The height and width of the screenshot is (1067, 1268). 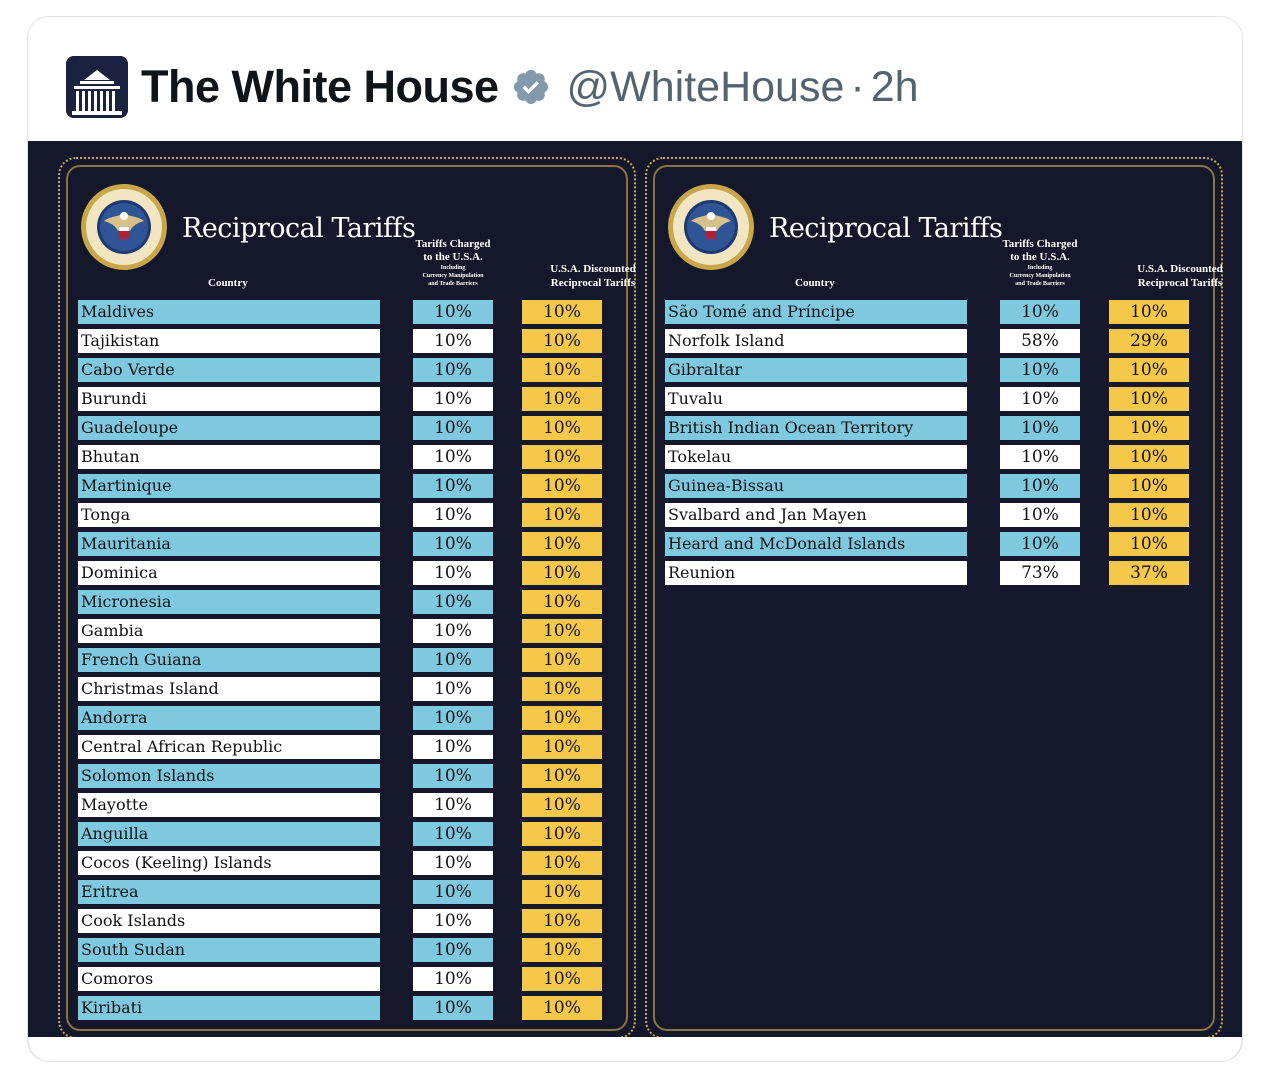 I want to click on country-cell: Tuvalu, so click(x=816, y=399).